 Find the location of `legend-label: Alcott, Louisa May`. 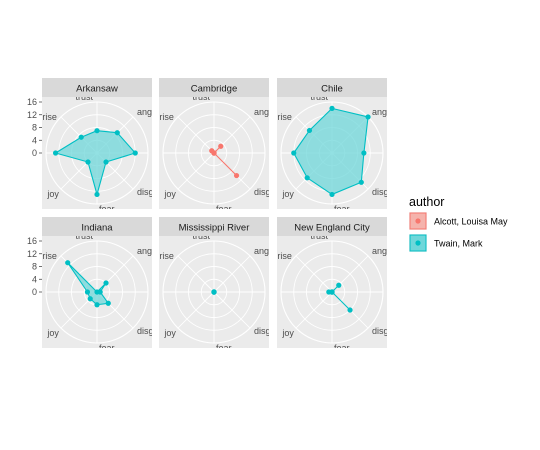

legend-label: Alcott, Louisa May is located at coordinates (471, 222).